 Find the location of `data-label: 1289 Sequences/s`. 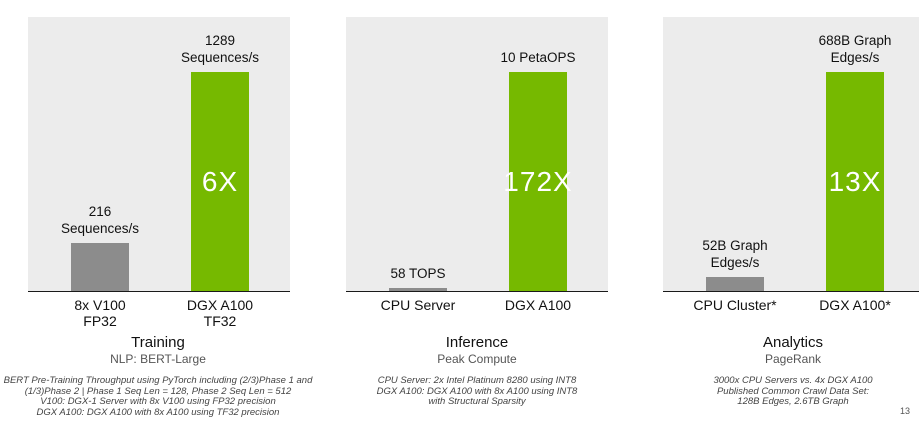

data-label: 1289 Sequences/s is located at coordinates (220, 49).